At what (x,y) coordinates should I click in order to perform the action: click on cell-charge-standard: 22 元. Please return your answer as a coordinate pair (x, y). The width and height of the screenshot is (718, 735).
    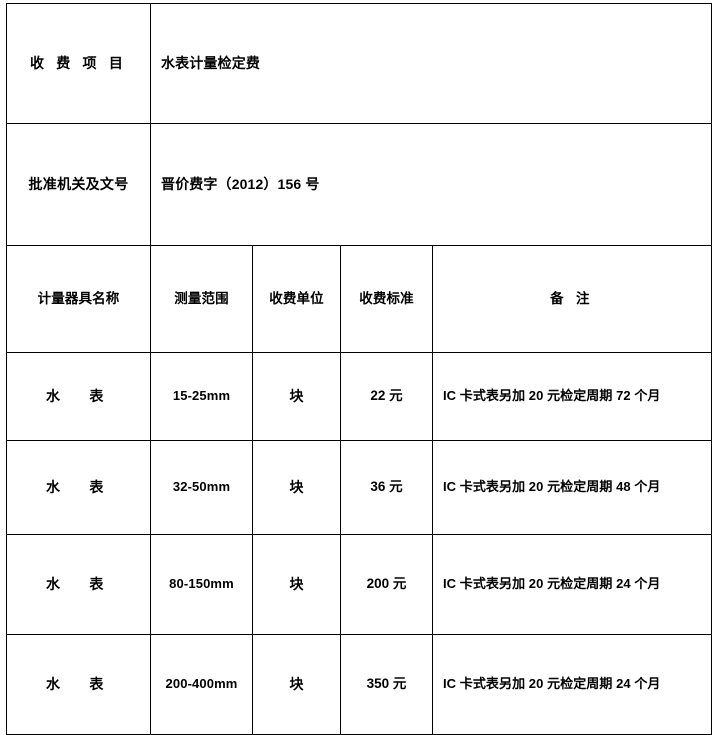
    Looking at the image, I should click on (386, 396).